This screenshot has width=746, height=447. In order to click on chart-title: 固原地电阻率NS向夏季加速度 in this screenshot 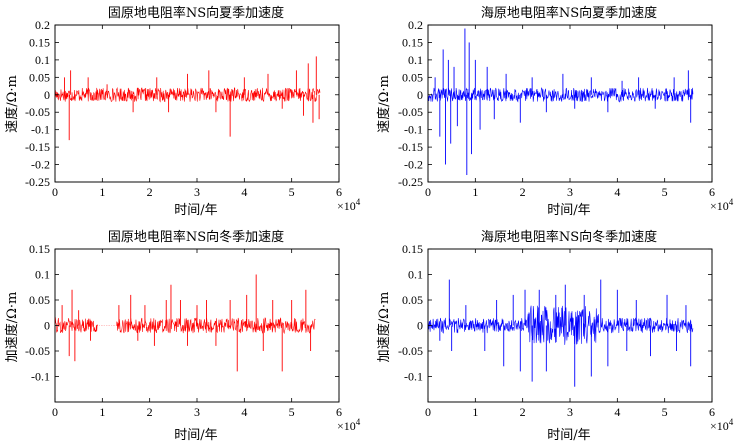, I will do `click(196, 13)`.